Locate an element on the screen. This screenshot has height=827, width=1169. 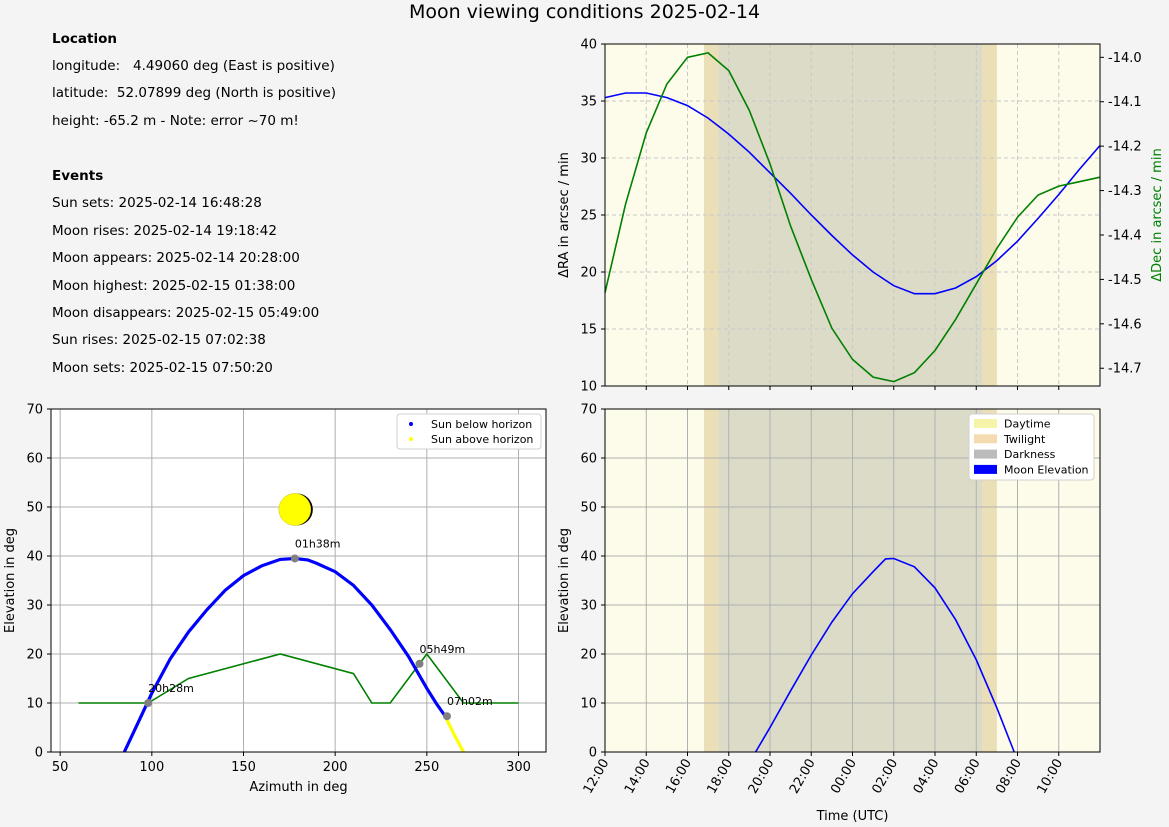
event-moon-appears: Moon appears: 2025-02-14 20:28:00 is located at coordinates (176, 258).